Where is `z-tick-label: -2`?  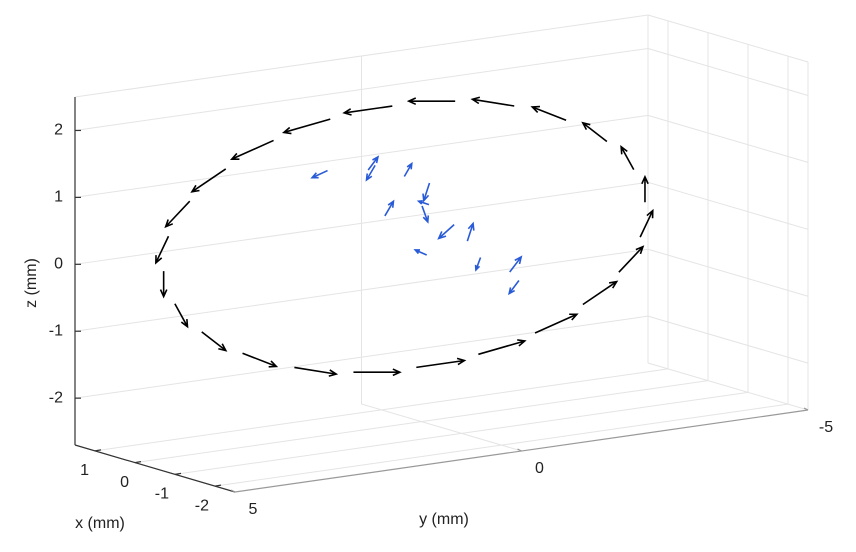 z-tick-label: -2 is located at coordinates (56, 397).